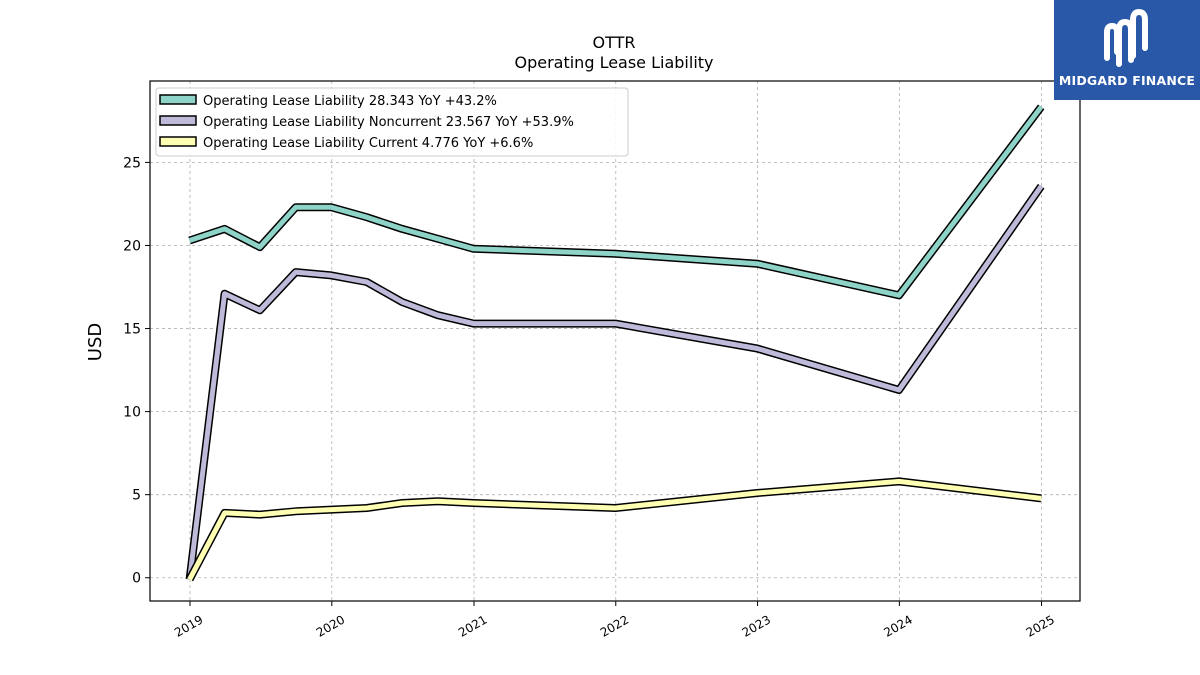 The image size is (1200, 675). What do you see at coordinates (1127, 80) in the screenshot?
I see `brand-name: MIDGARD FINANCE` at bounding box center [1127, 80].